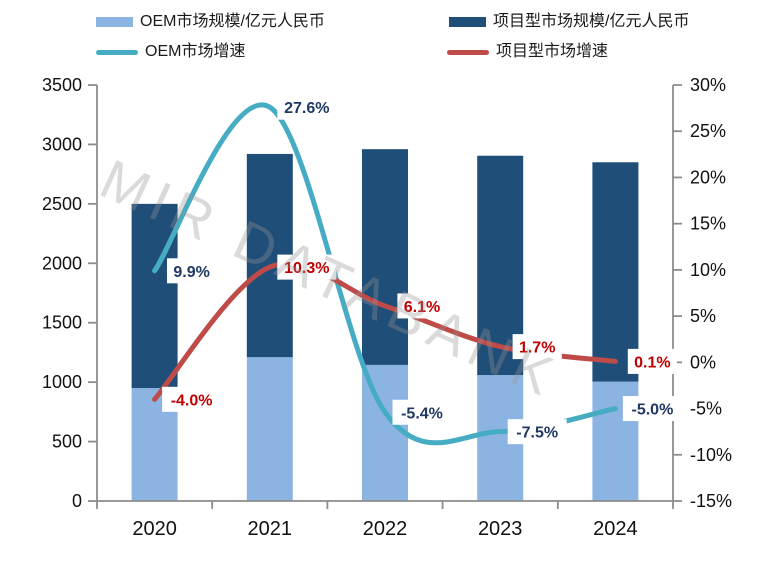 The image size is (771, 564). Describe the element at coordinates (154, 296) in the screenshot. I see `bar-project-2020` at that location.